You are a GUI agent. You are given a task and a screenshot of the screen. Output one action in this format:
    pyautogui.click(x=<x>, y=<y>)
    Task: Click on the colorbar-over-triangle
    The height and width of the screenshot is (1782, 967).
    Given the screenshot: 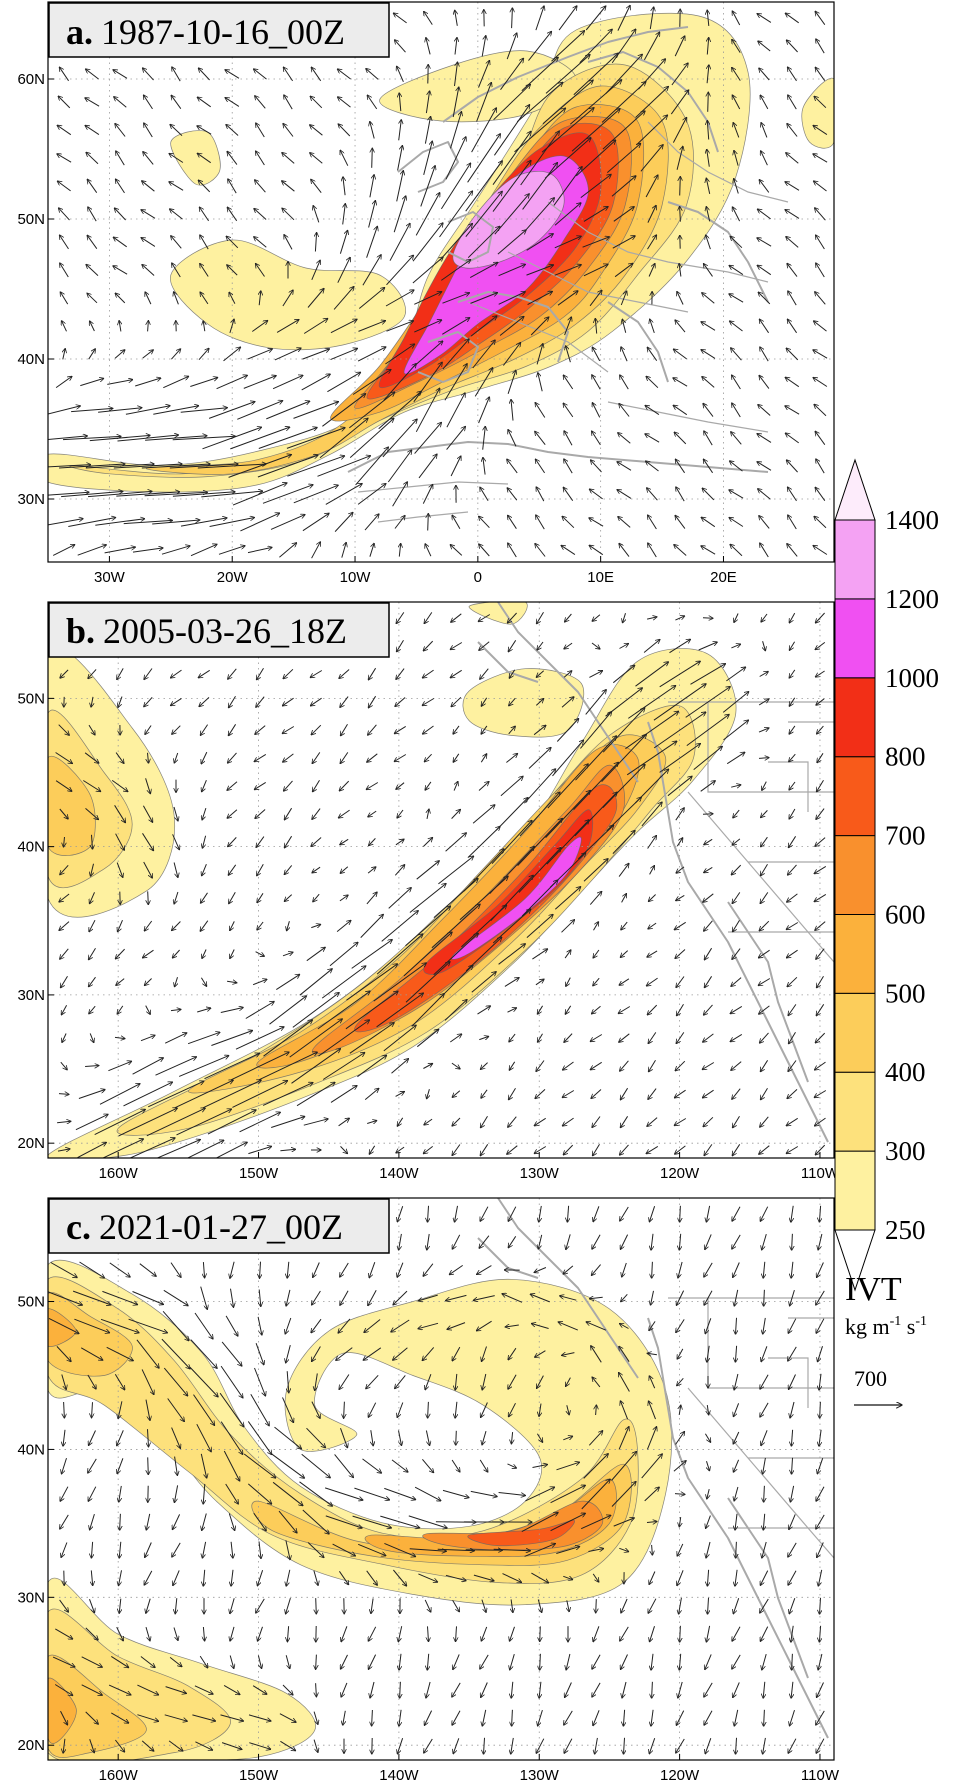 What is the action you would take?
    pyautogui.click(x=855, y=489)
    